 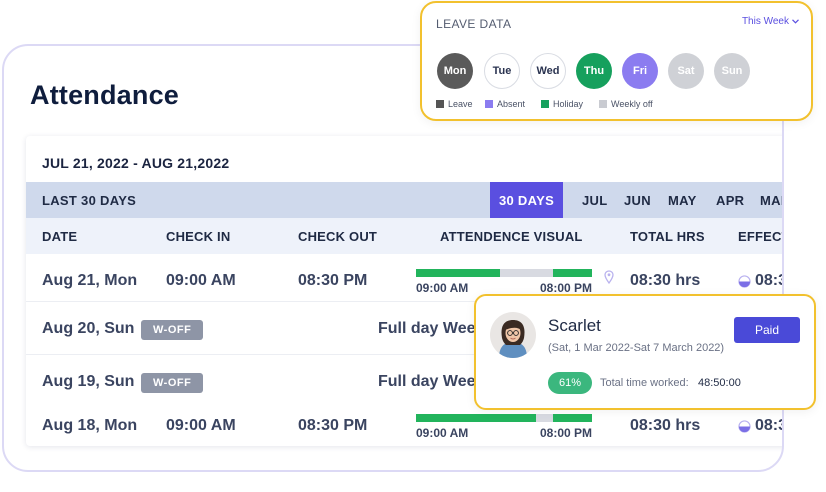 I want to click on row-date: Aug 19, Sun, so click(x=88, y=381).